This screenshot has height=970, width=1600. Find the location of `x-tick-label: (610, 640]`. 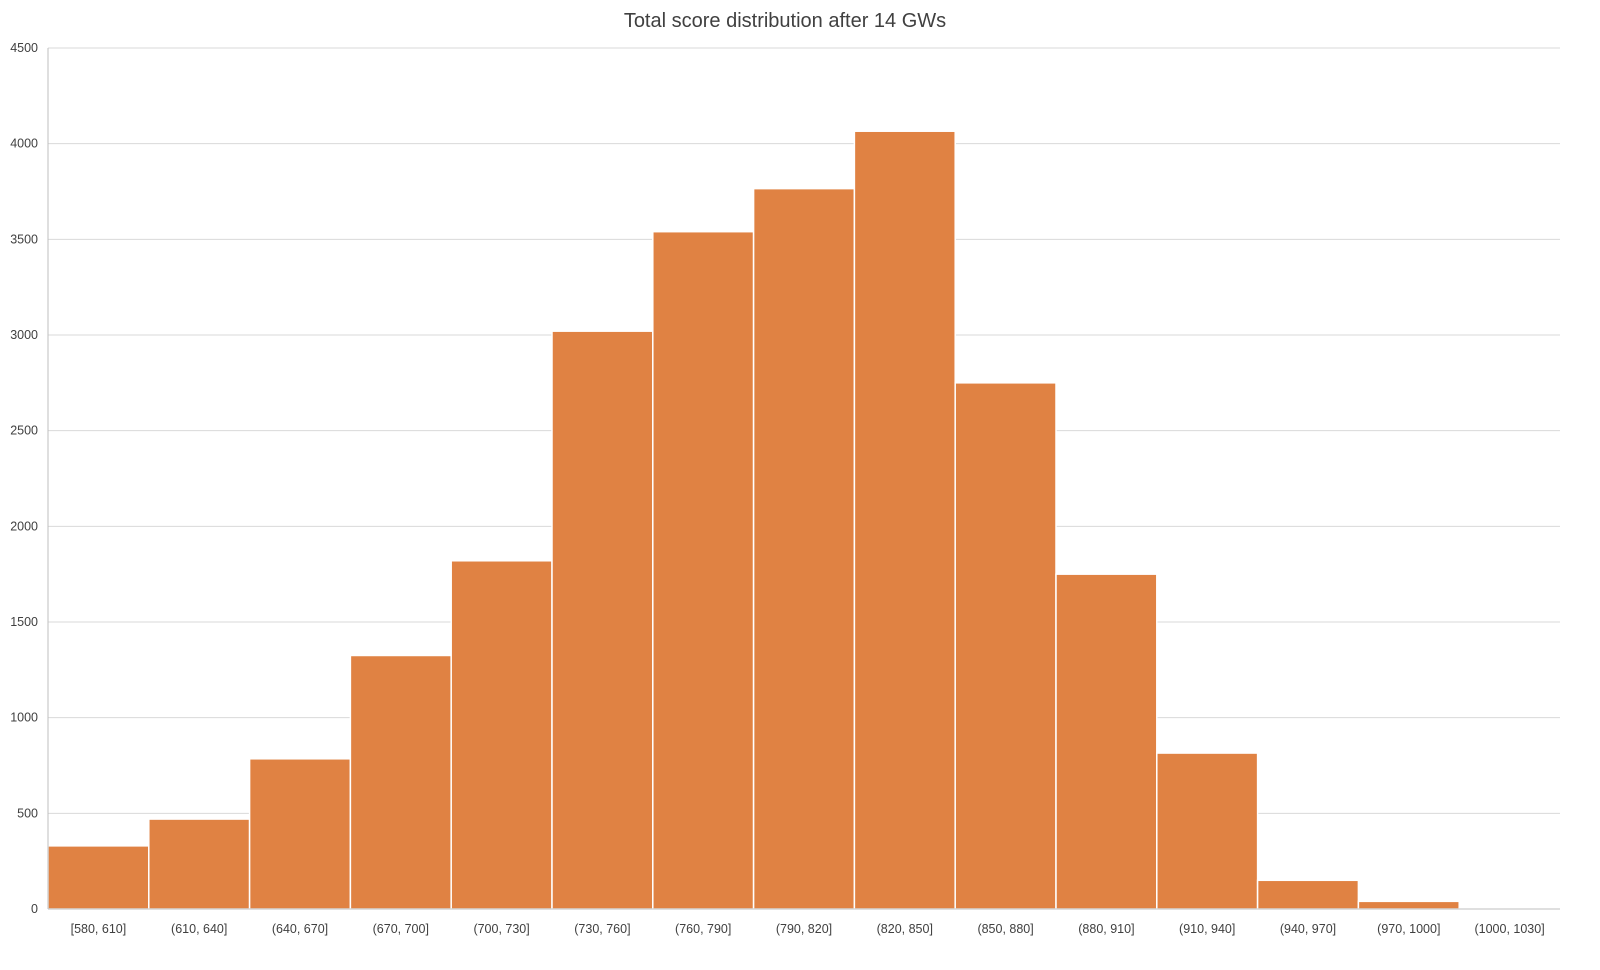

x-tick-label: (610, 640] is located at coordinates (199, 929).